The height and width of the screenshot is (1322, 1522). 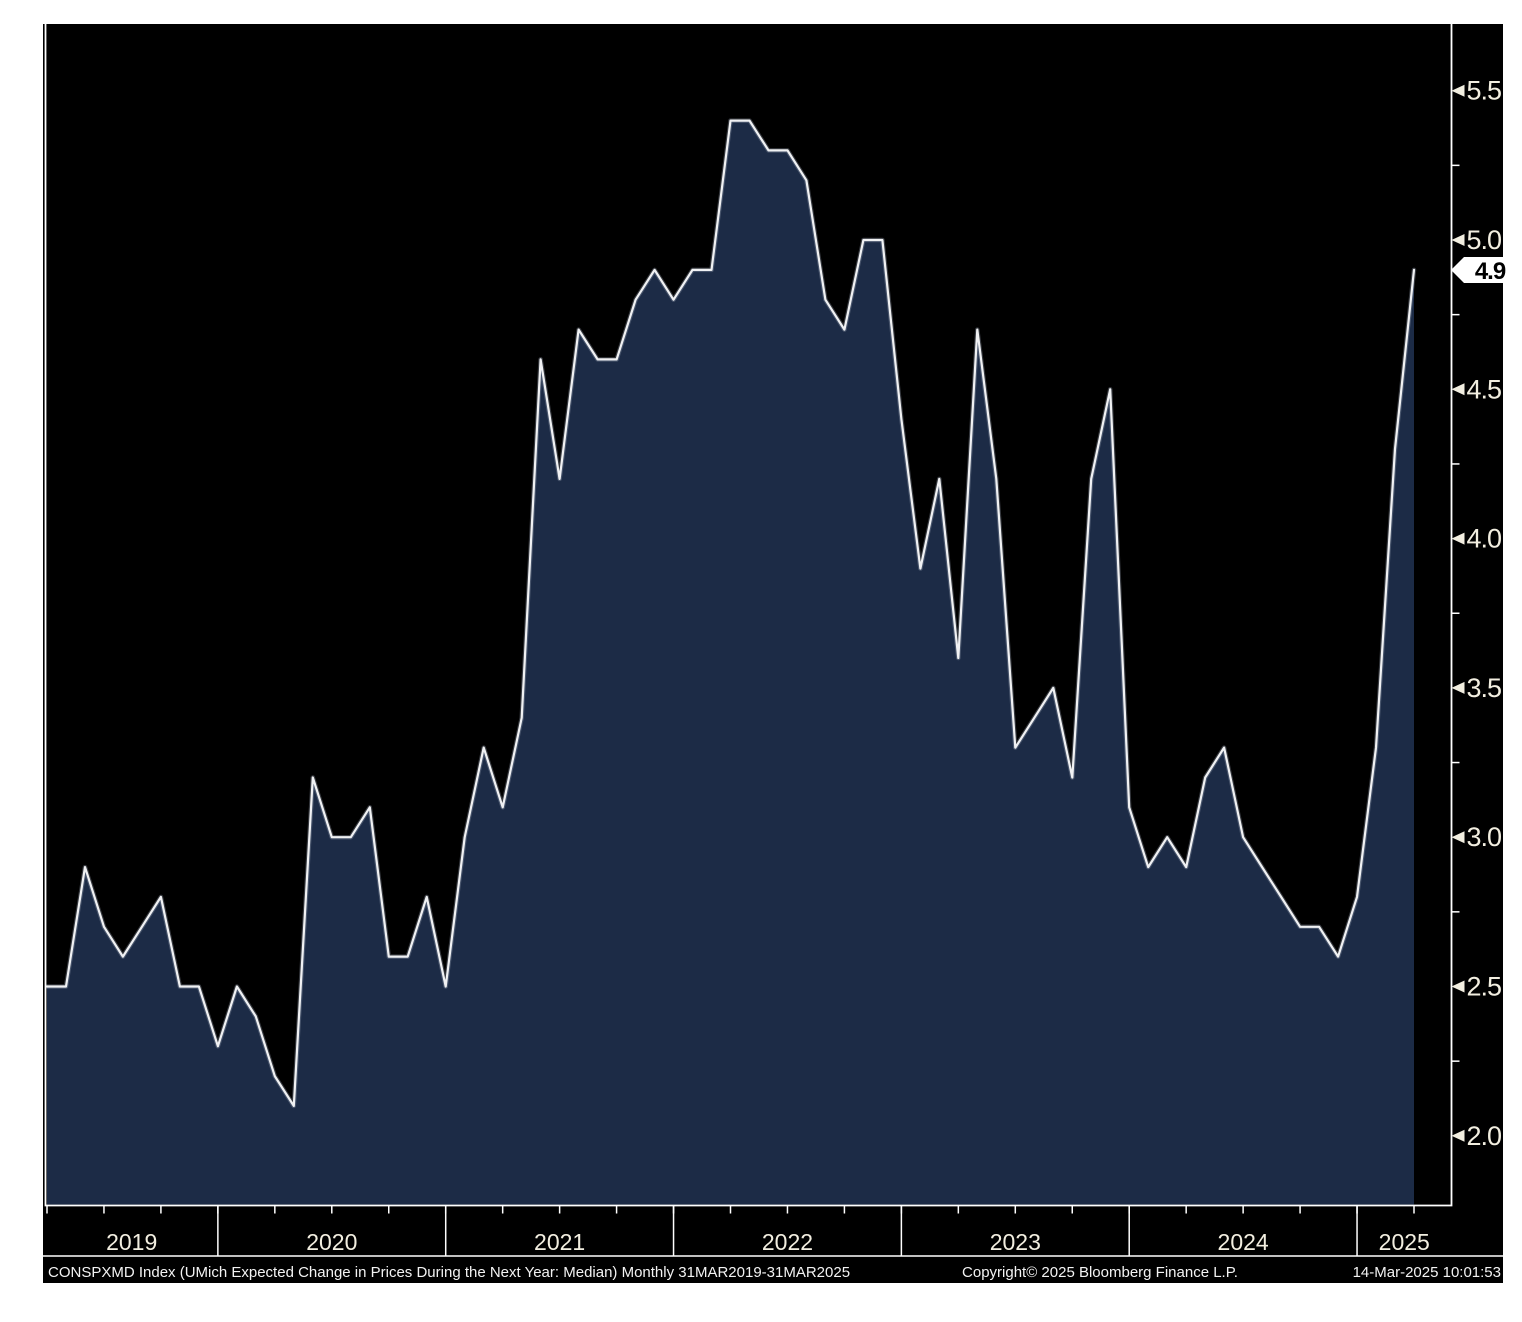 What do you see at coordinates (1476, 613) in the screenshot?
I see `y-axis: 2.0 2.5 3.0 3.5 4.0 4.5 5.0 5.5` at bounding box center [1476, 613].